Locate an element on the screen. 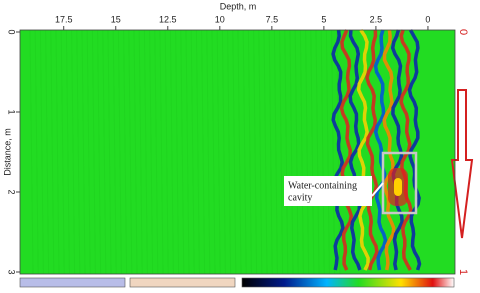  x-tick-label: 0 is located at coordinates (427, 19).